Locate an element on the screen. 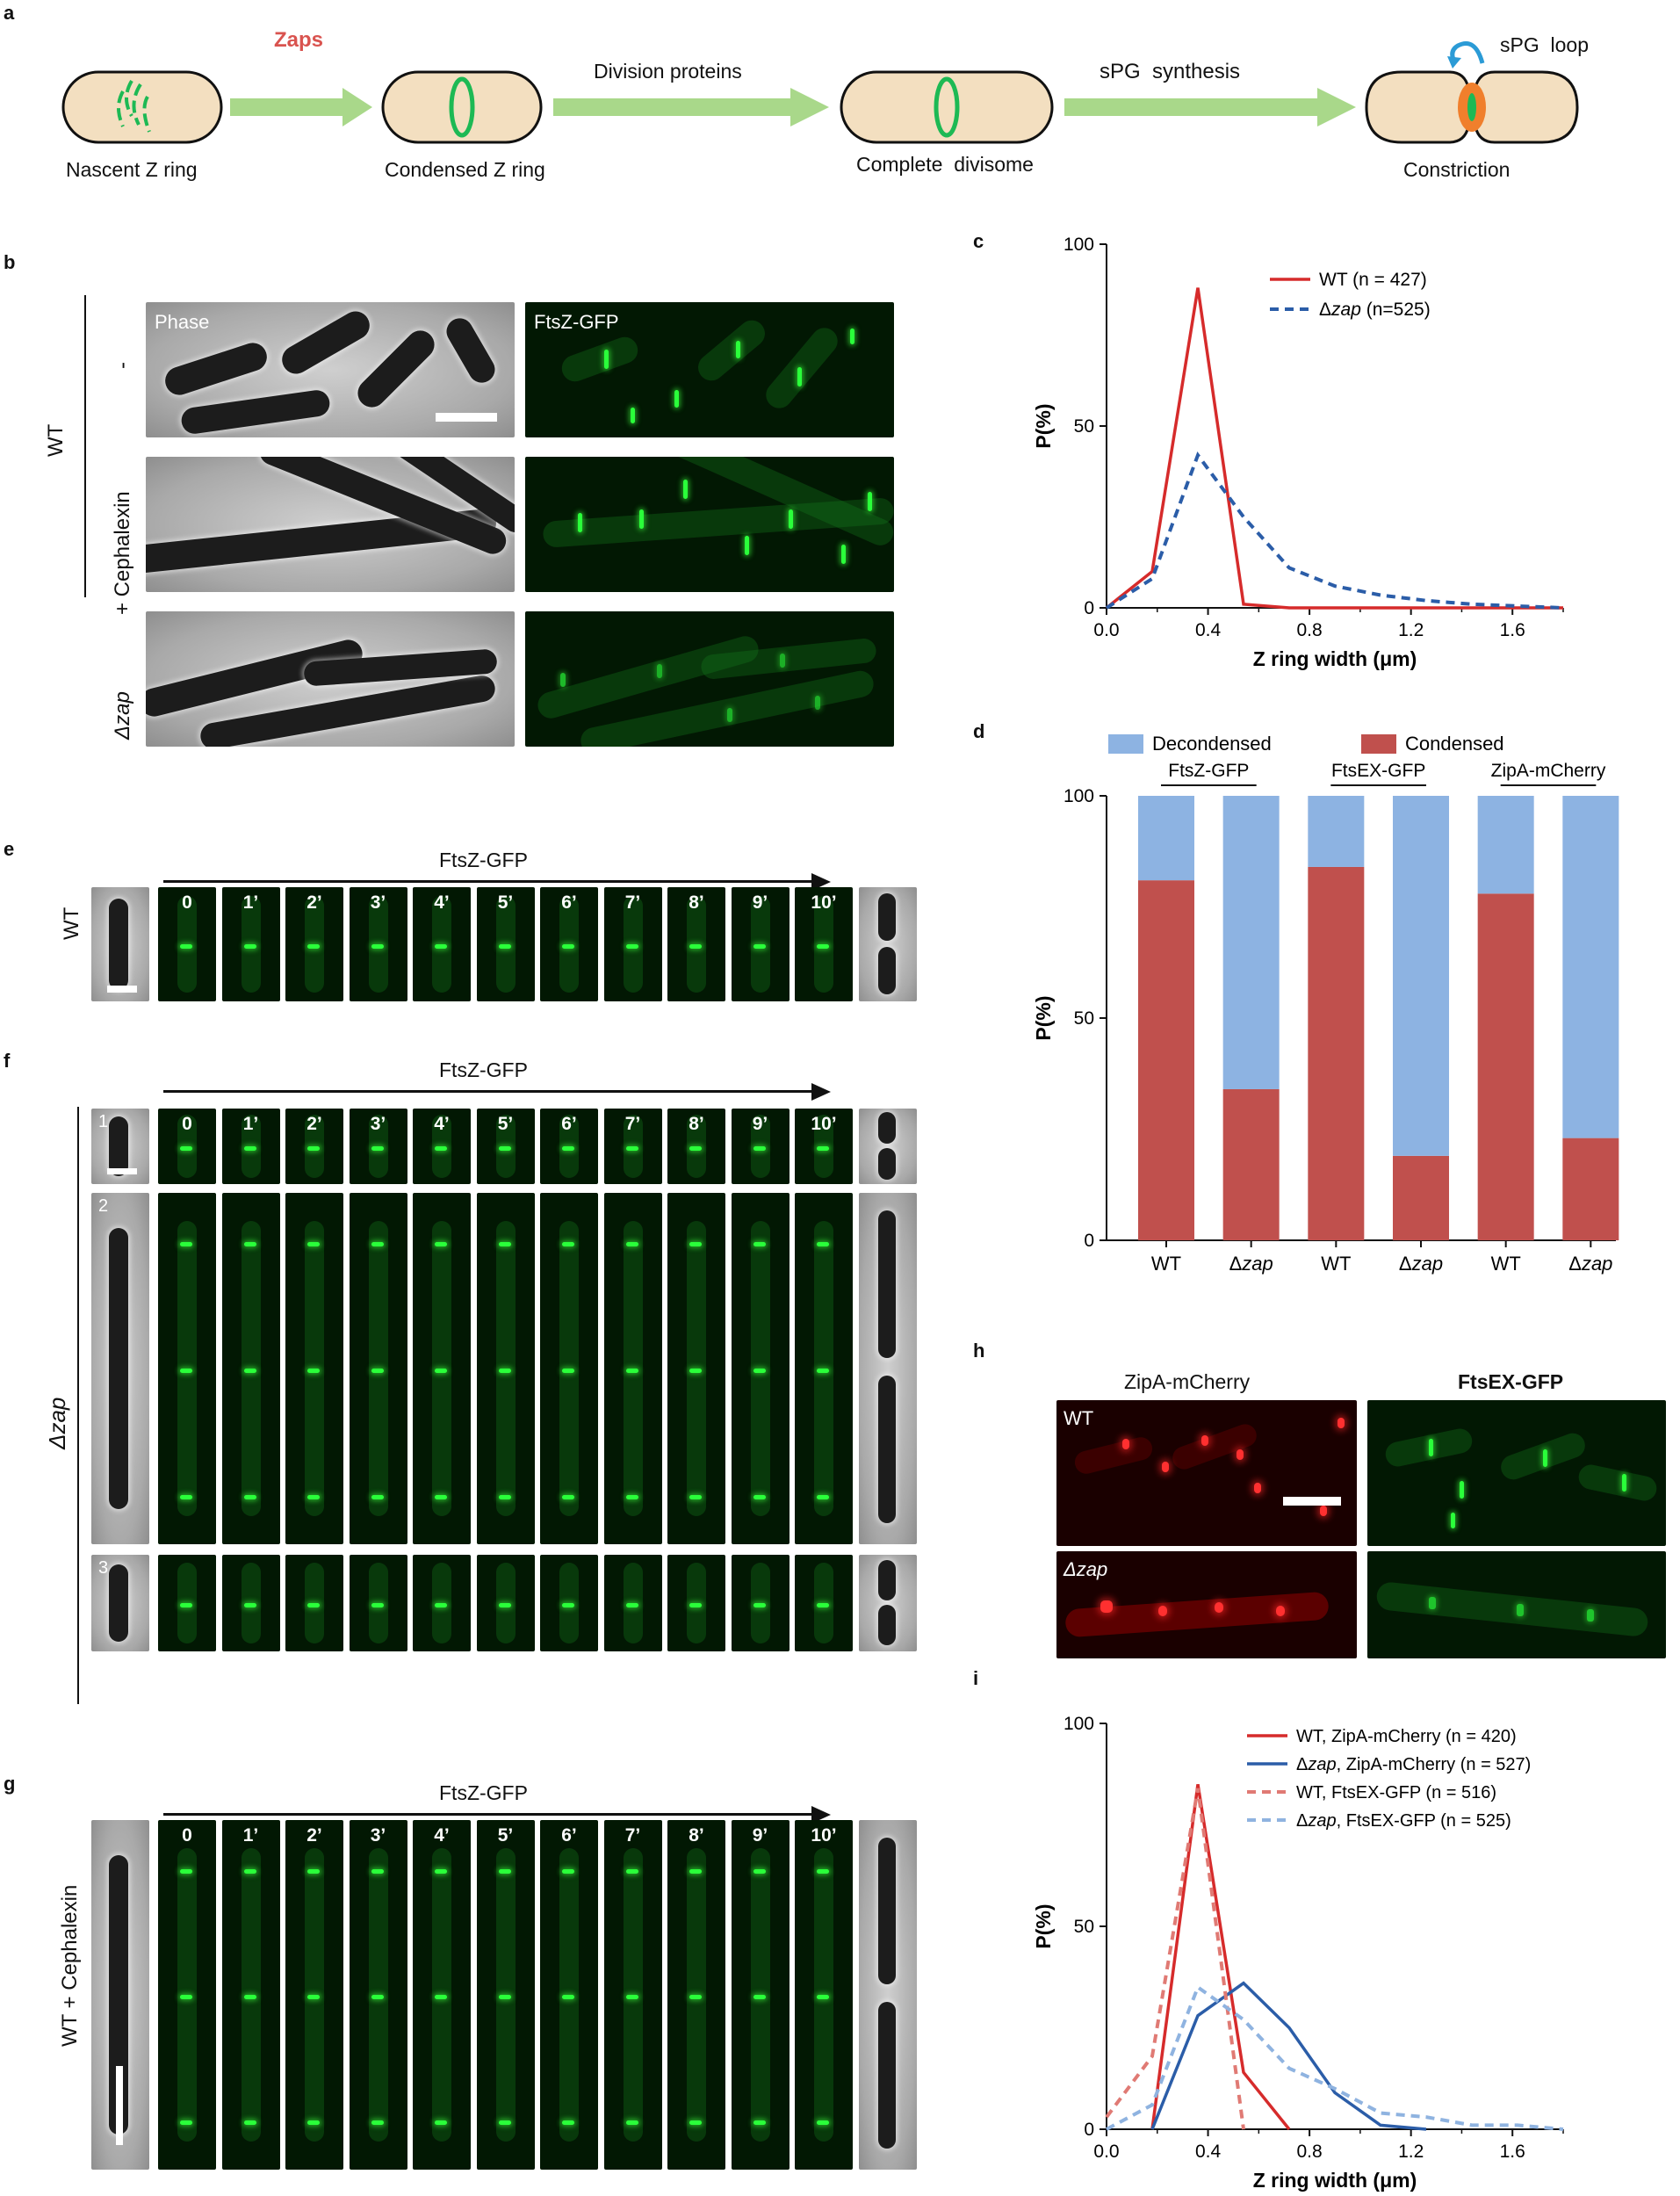 Image resolution: width=1680 pixels, height=2196 pixels. y-tick-label: 100 is located at coordinates (1079, 1724).